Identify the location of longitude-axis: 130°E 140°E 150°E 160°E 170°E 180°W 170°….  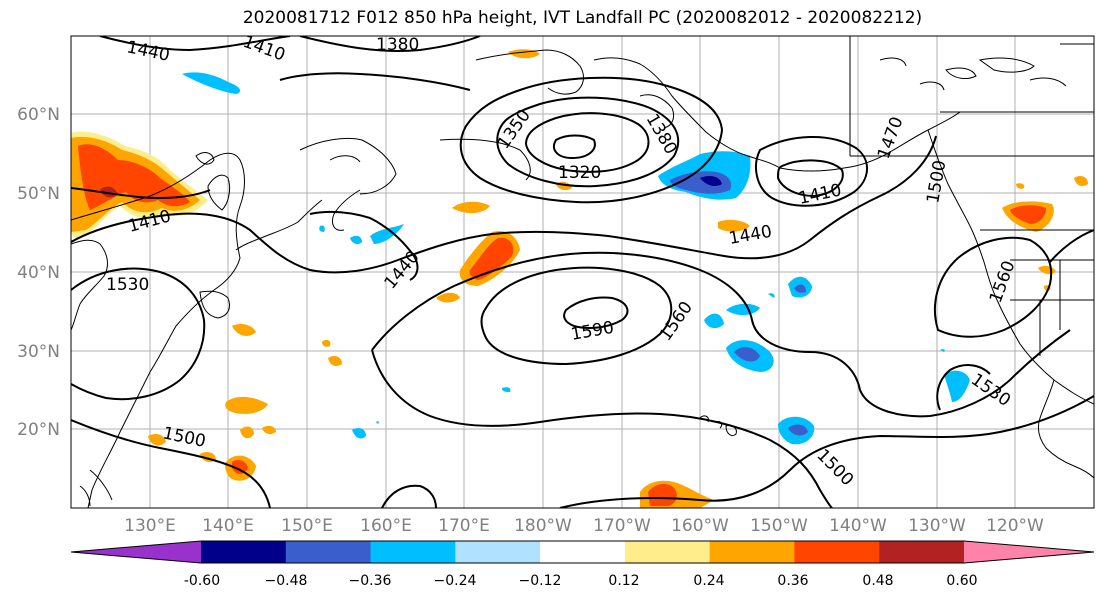
(584, 526).